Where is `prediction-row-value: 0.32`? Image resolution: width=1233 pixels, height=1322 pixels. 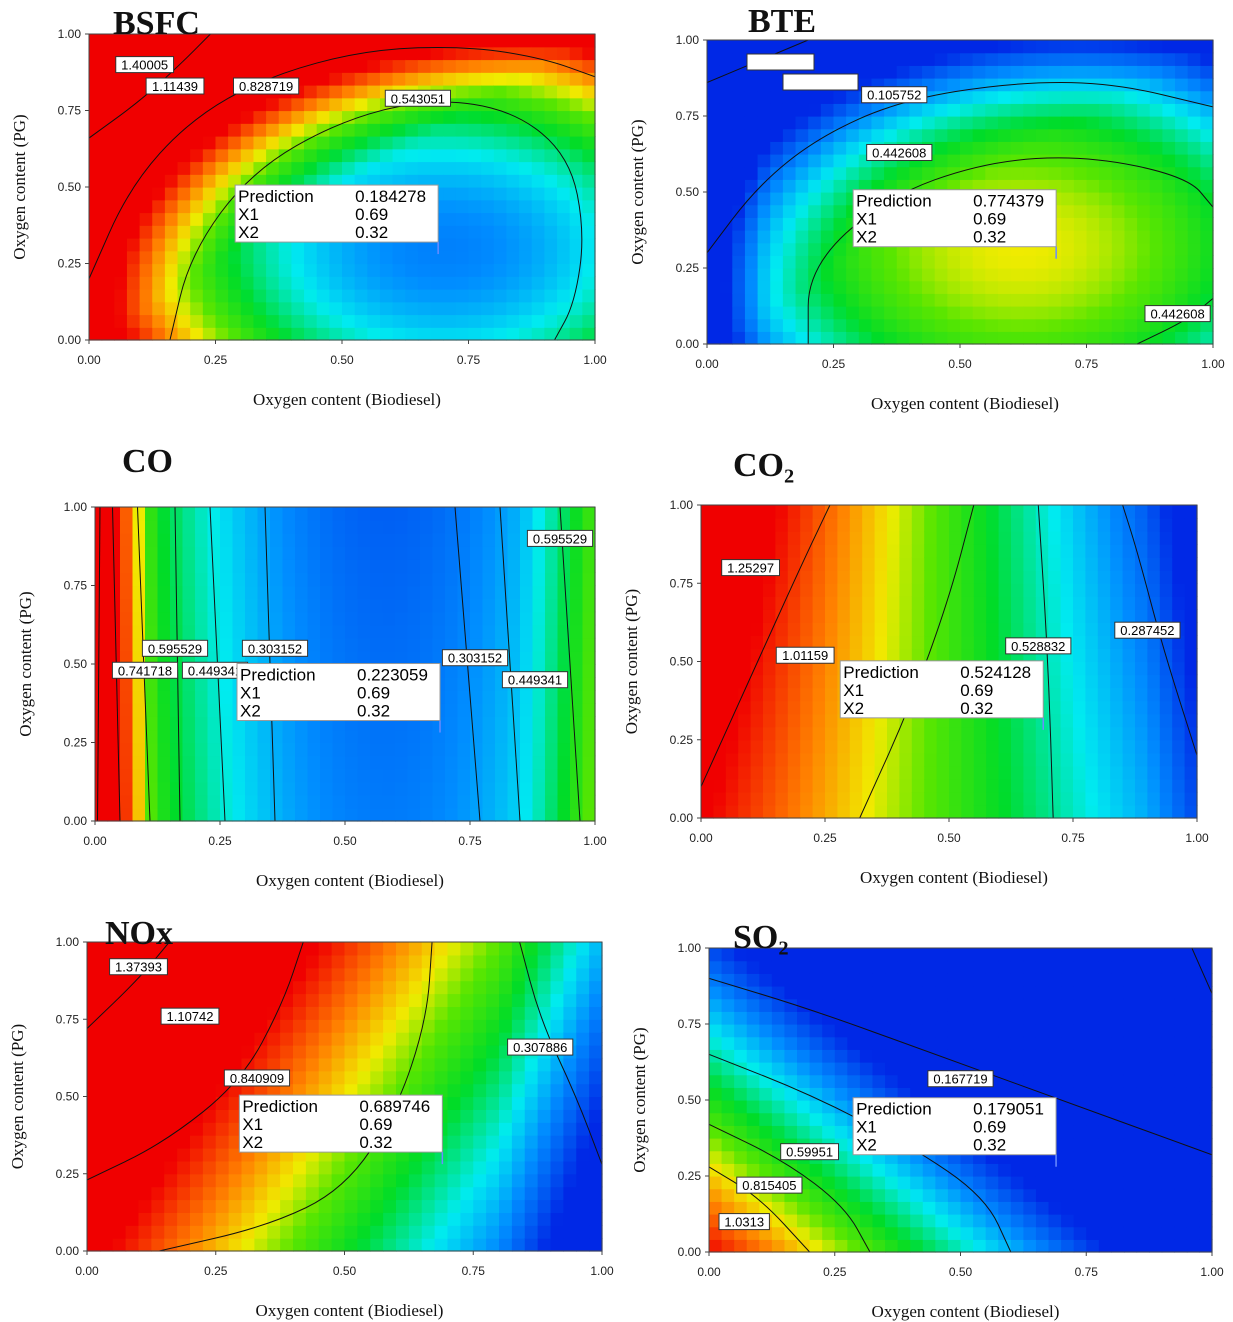
prediction-row-value: 0.32 is located at coordinates (989, 237).